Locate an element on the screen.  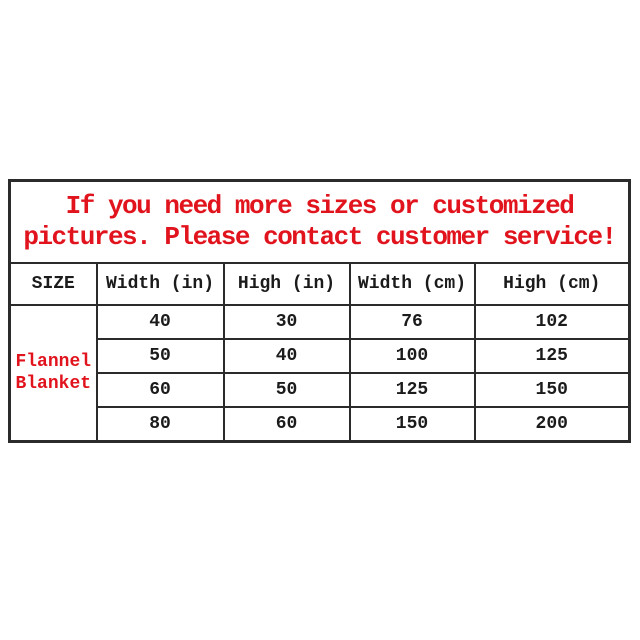
notice-line-1: If you need more sizes or customized is located at coordinates (320, 206).